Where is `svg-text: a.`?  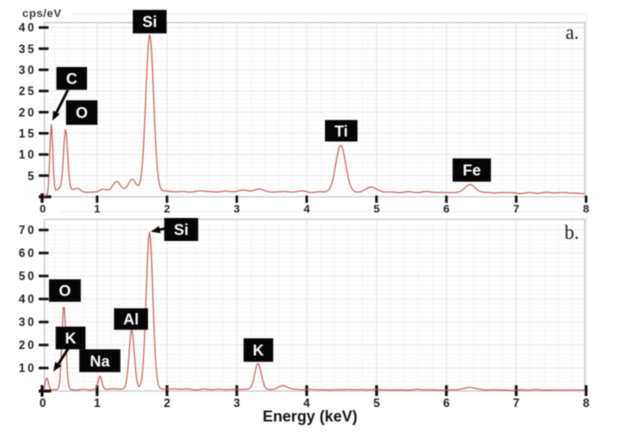 svg-text: a. is located at coordinates (573, 33).